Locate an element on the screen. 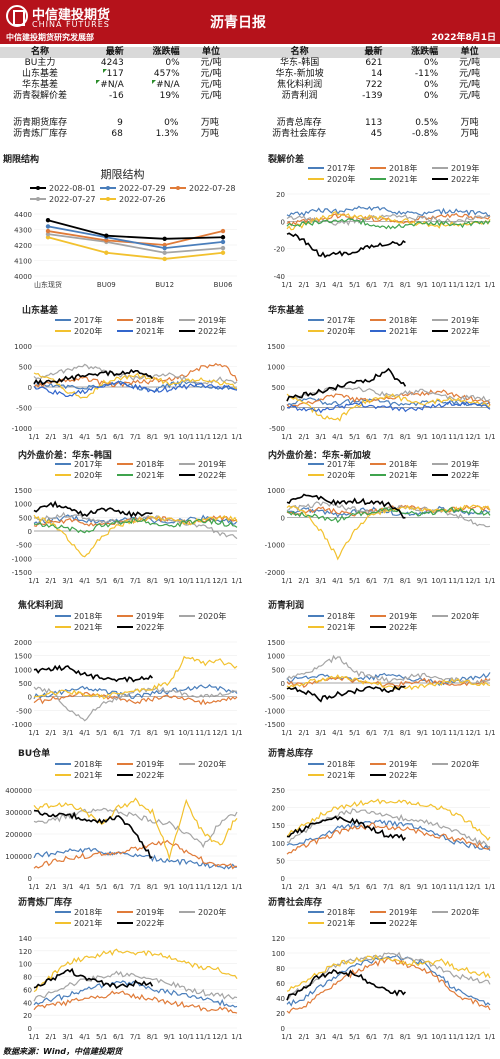 The width and height of the screenshot is (500, 1059). table-cell: 华东-新加坡 is located at coordinates (299, 74).